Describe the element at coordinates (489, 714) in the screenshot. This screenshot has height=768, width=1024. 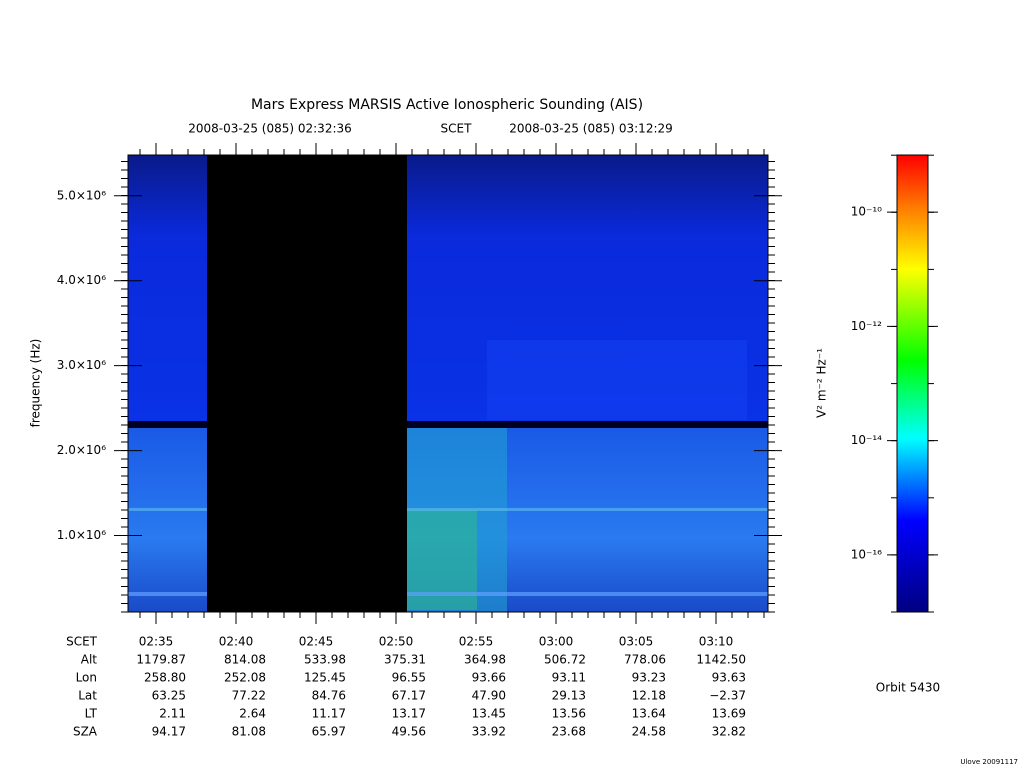
I see `cell: 13.45` at that location.